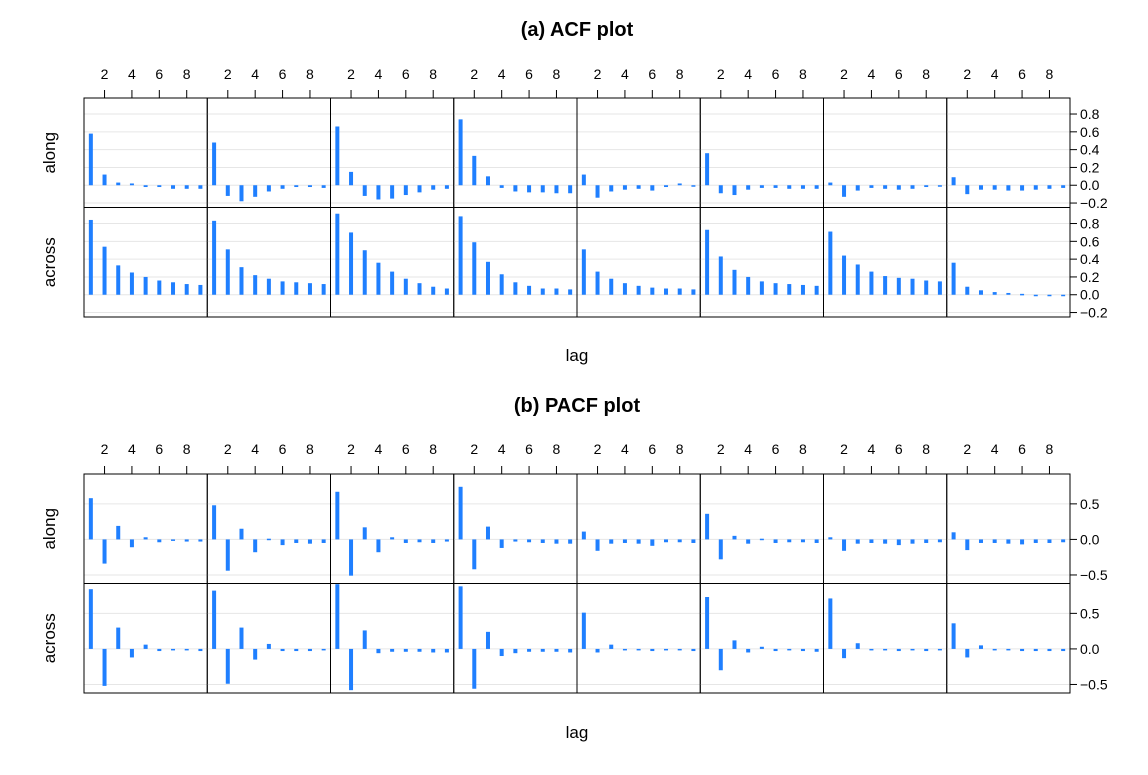 The width and height of the screenshot is (1148, 775). What do you see at coordinates (1090, 259) in the screenshot?
I see `y-tick-label: 0.4` at bounding box center [1090, 259].